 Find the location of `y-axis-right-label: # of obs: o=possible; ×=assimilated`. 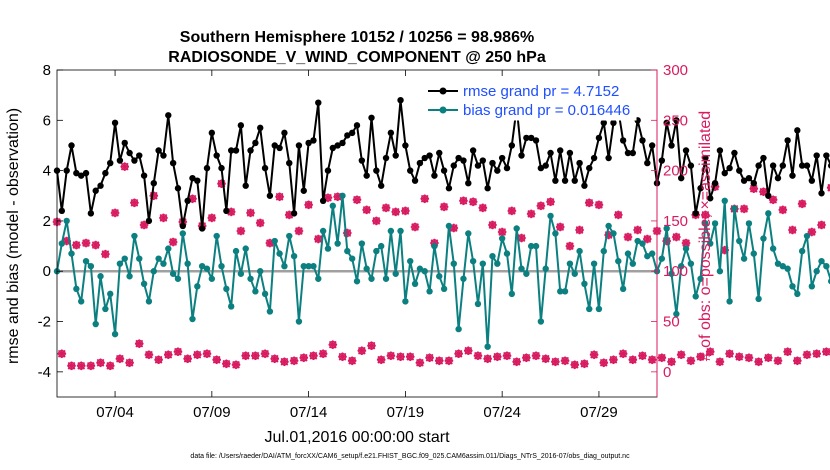

y-axis-right-label: # of obs: o=possible; ×=assimilated is located at coordinates (705, 236).